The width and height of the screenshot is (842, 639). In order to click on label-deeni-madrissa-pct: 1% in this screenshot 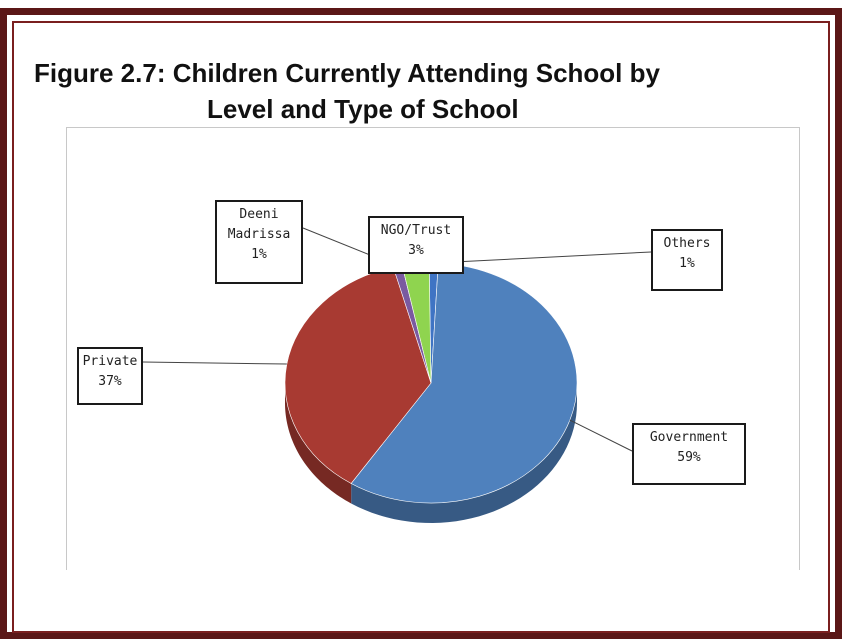, I will do `click(259, 254)`.